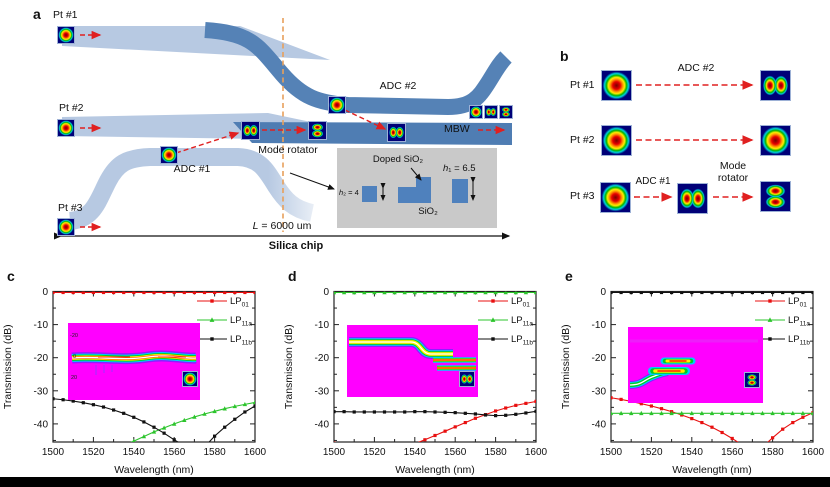  Describe the element at coordinates (11, 276) in the screenshot. I see `panel-c-letter: c` at that location.